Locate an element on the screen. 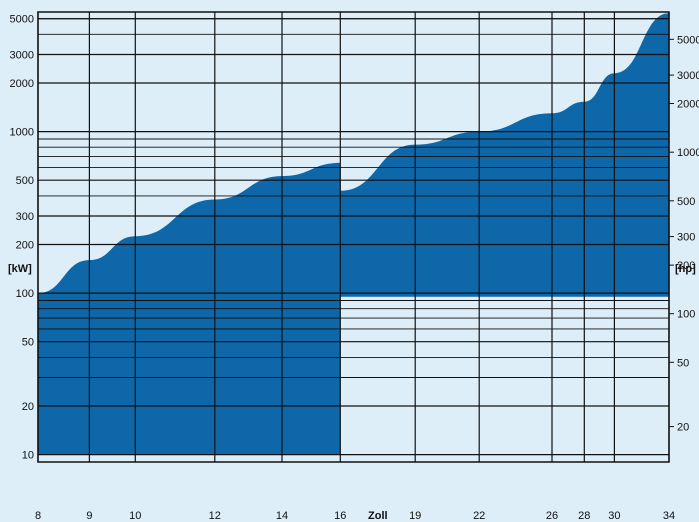  y-left-tick-label: 10 is located at coordinates (28, 456).